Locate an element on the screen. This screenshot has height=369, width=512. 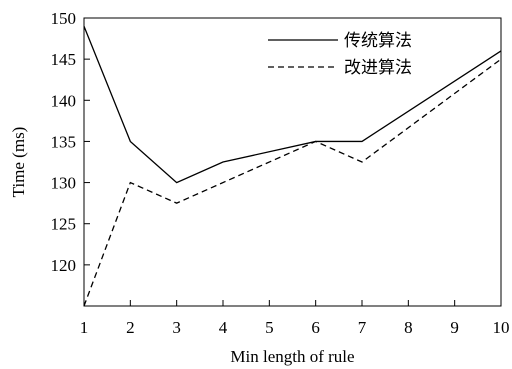
x-tick-label: 4 is located at coordinates (223, 327).